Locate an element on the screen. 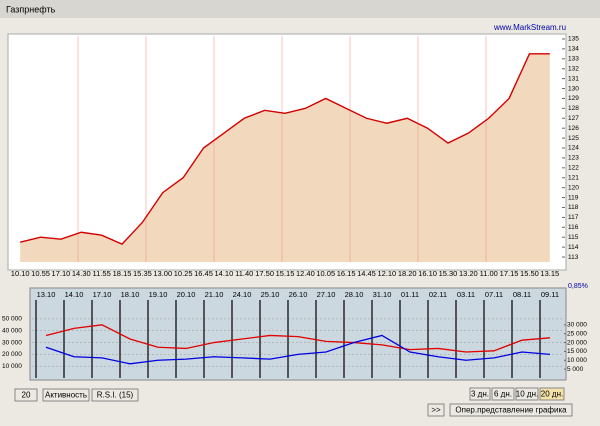  button-label: 20 is located at coordinates (26, 395).